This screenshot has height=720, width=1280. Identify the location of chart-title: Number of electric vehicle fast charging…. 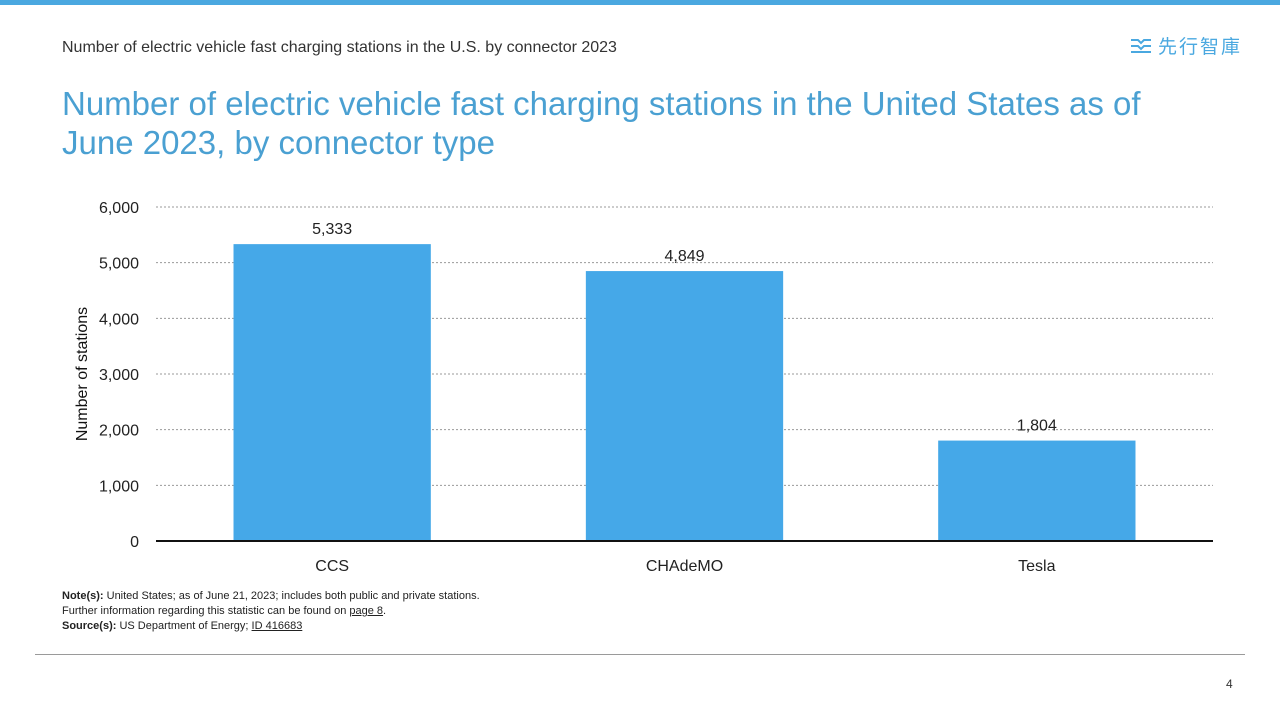
(601, 123).